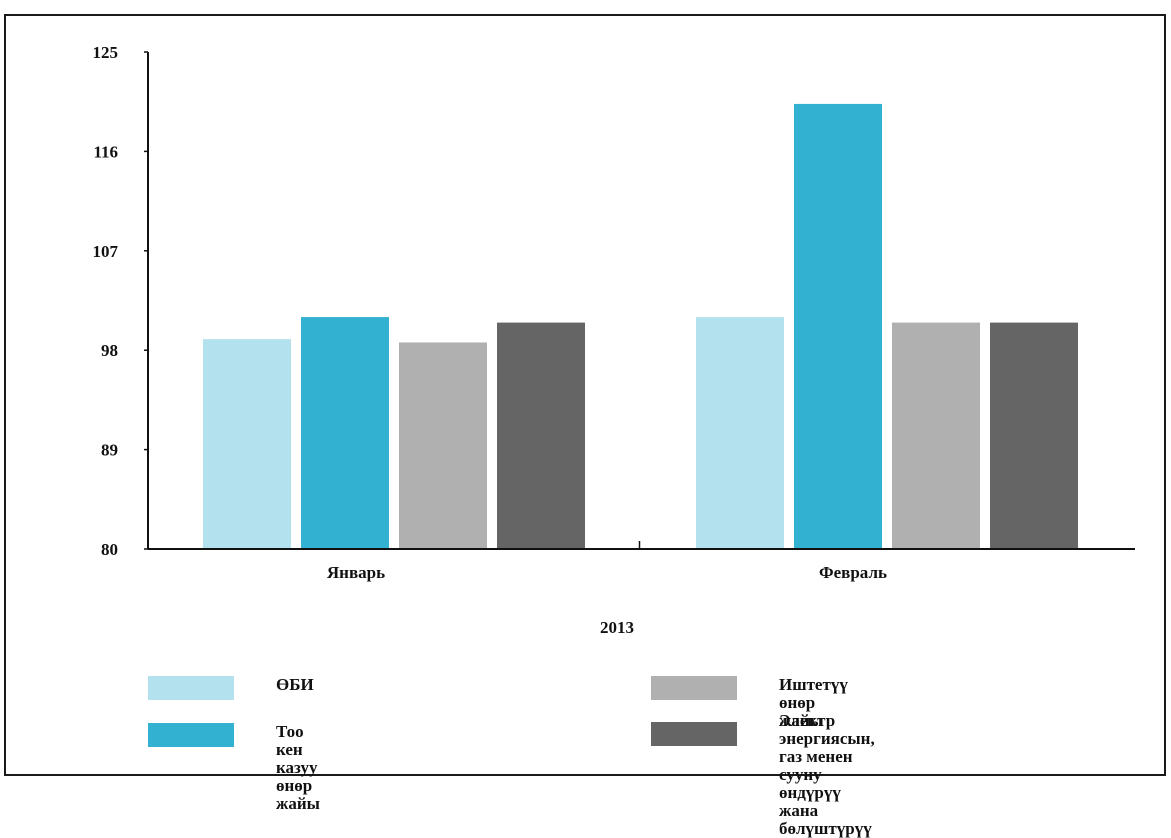  I want to click on legend-label: ӨБИ, so click(295, 684).